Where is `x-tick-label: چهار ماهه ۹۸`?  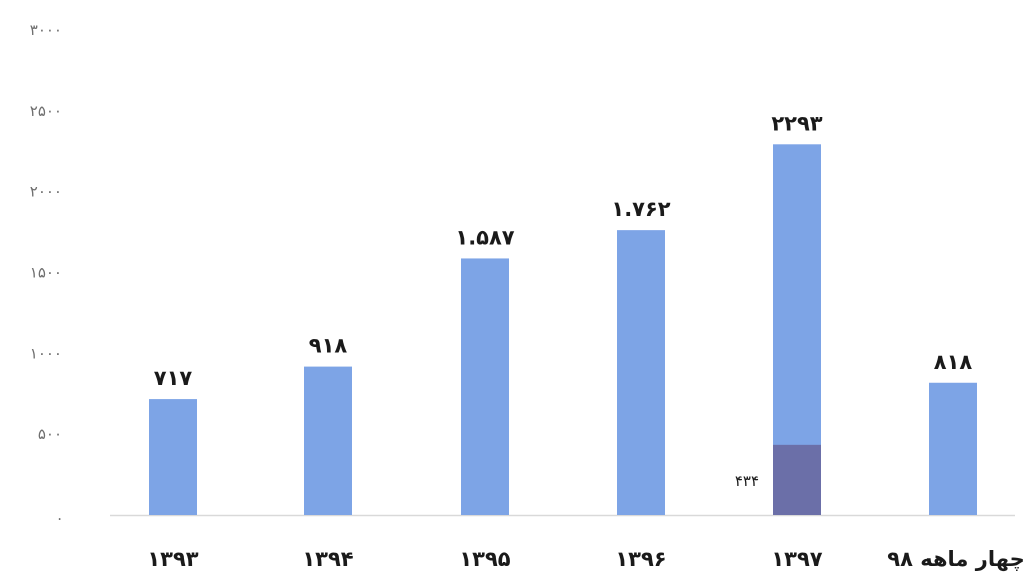
x-tick-label: چهار ماهه ۹۸ is located at coordinates (955, 559).